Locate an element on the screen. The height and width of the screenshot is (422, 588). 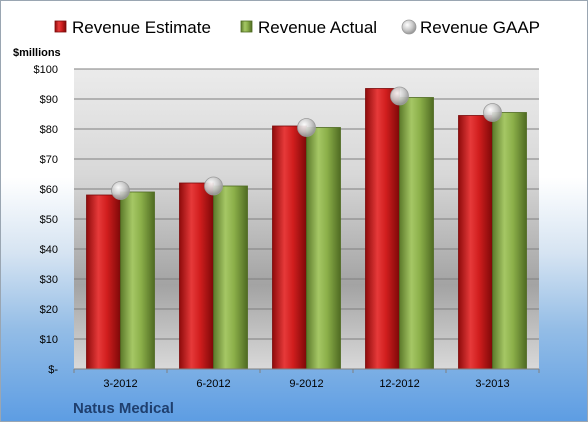
x-tick-label: 9-2012 is located at coordinates (306, 384).